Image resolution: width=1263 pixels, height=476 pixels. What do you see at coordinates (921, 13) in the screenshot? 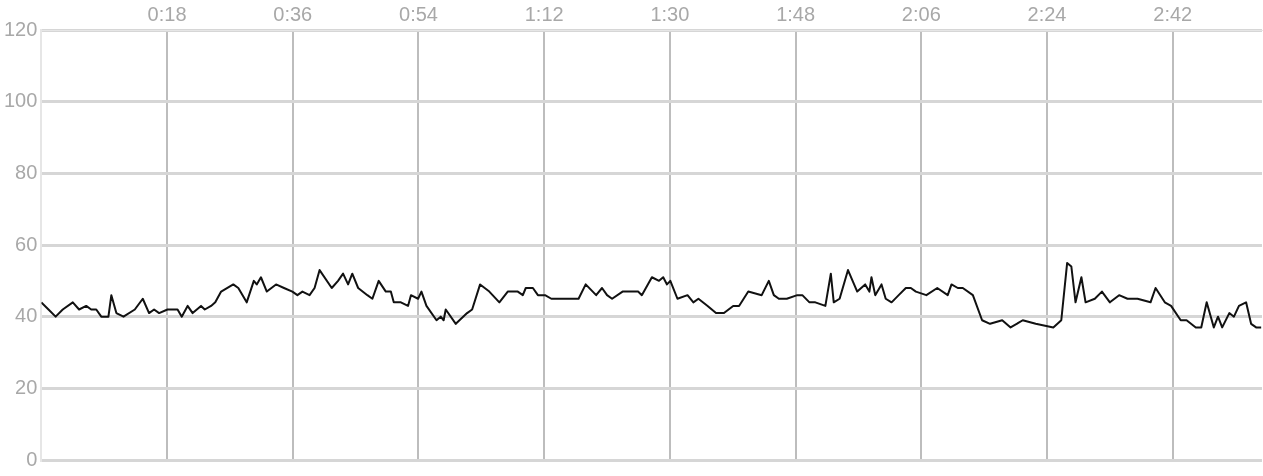
I see `x-tick-label: 2:06` at bounding box center [921, 13].